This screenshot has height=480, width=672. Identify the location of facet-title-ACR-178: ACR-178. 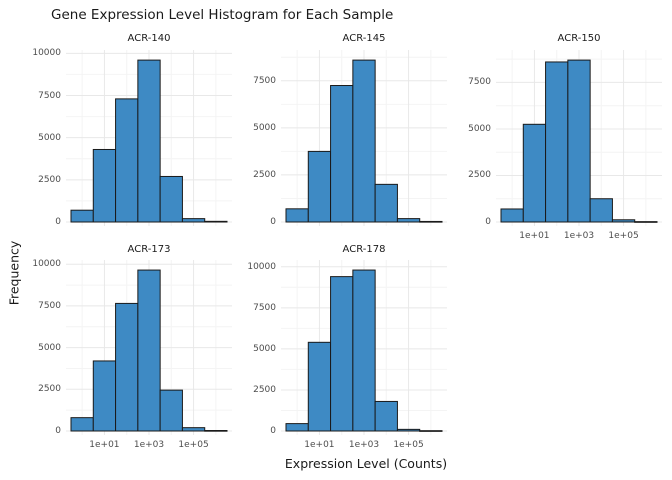
(364, 249).